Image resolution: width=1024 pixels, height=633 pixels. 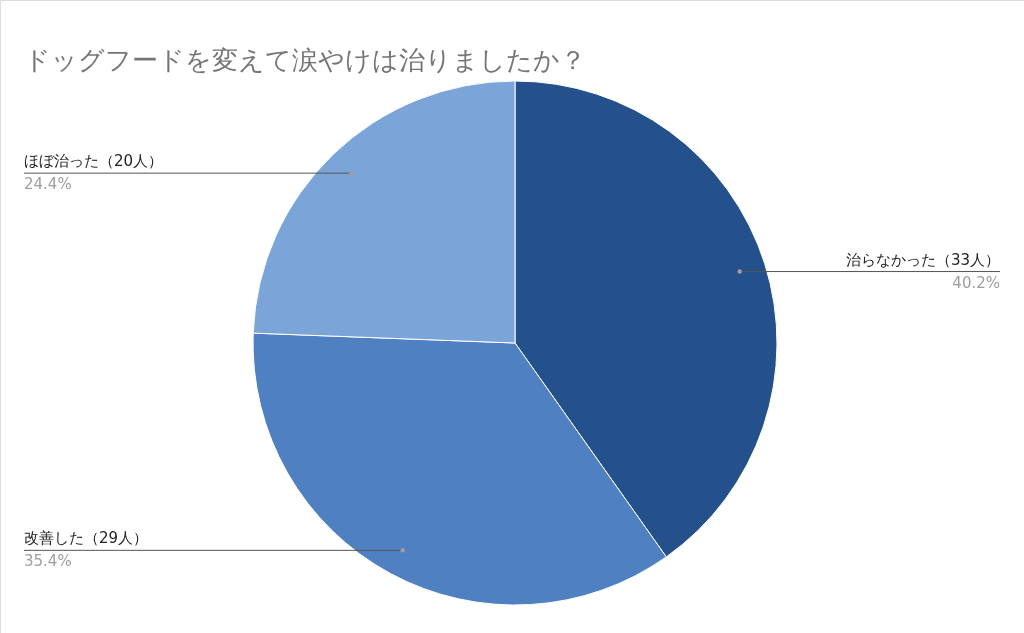 What do you see at coordinates (94, 161) in the screenshot?
I see `slice-label: ほぼ治った（20人）` at bounding box center [94, 161].